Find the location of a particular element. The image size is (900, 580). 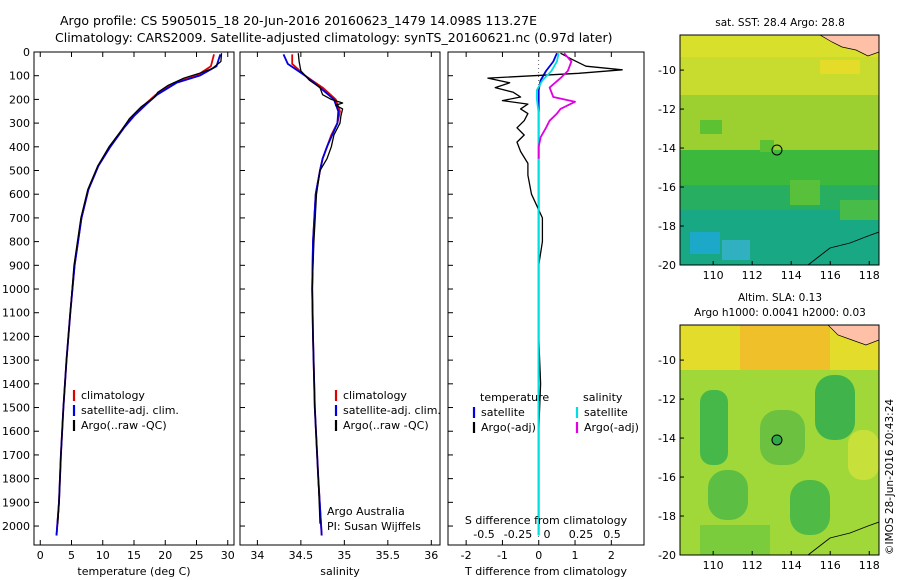

map2-frame is located at coordinates (779, 440).